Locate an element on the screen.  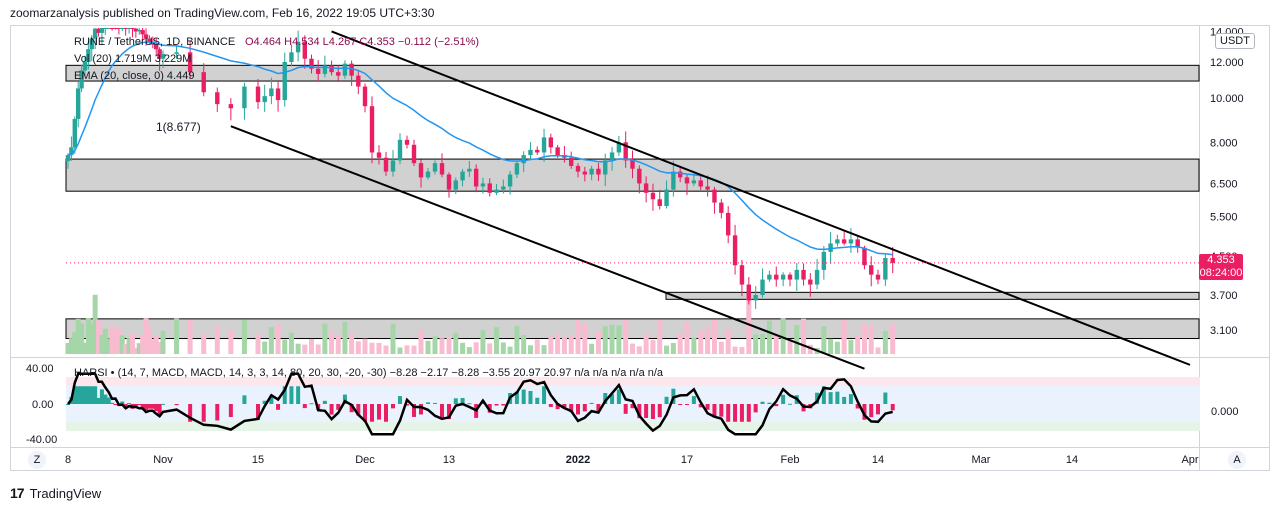
time-tick-label: 17 is located at coordinates (687, 460).